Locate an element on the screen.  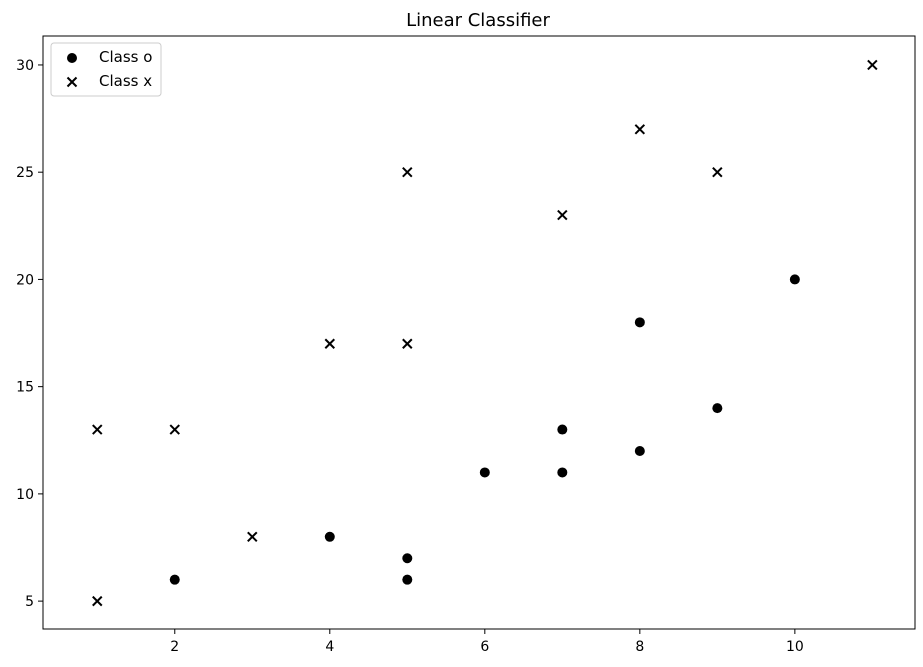
y-tick-label: 10 is located at coordinates (25, 495).